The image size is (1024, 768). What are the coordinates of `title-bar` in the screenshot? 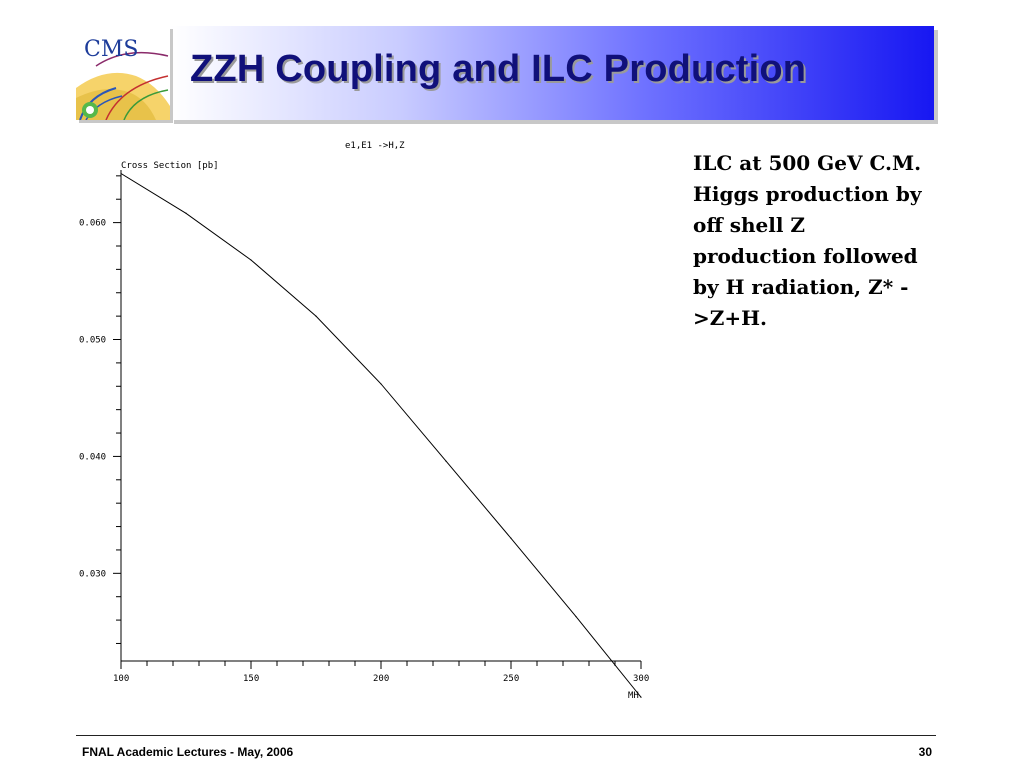 It's located at (552, 73).